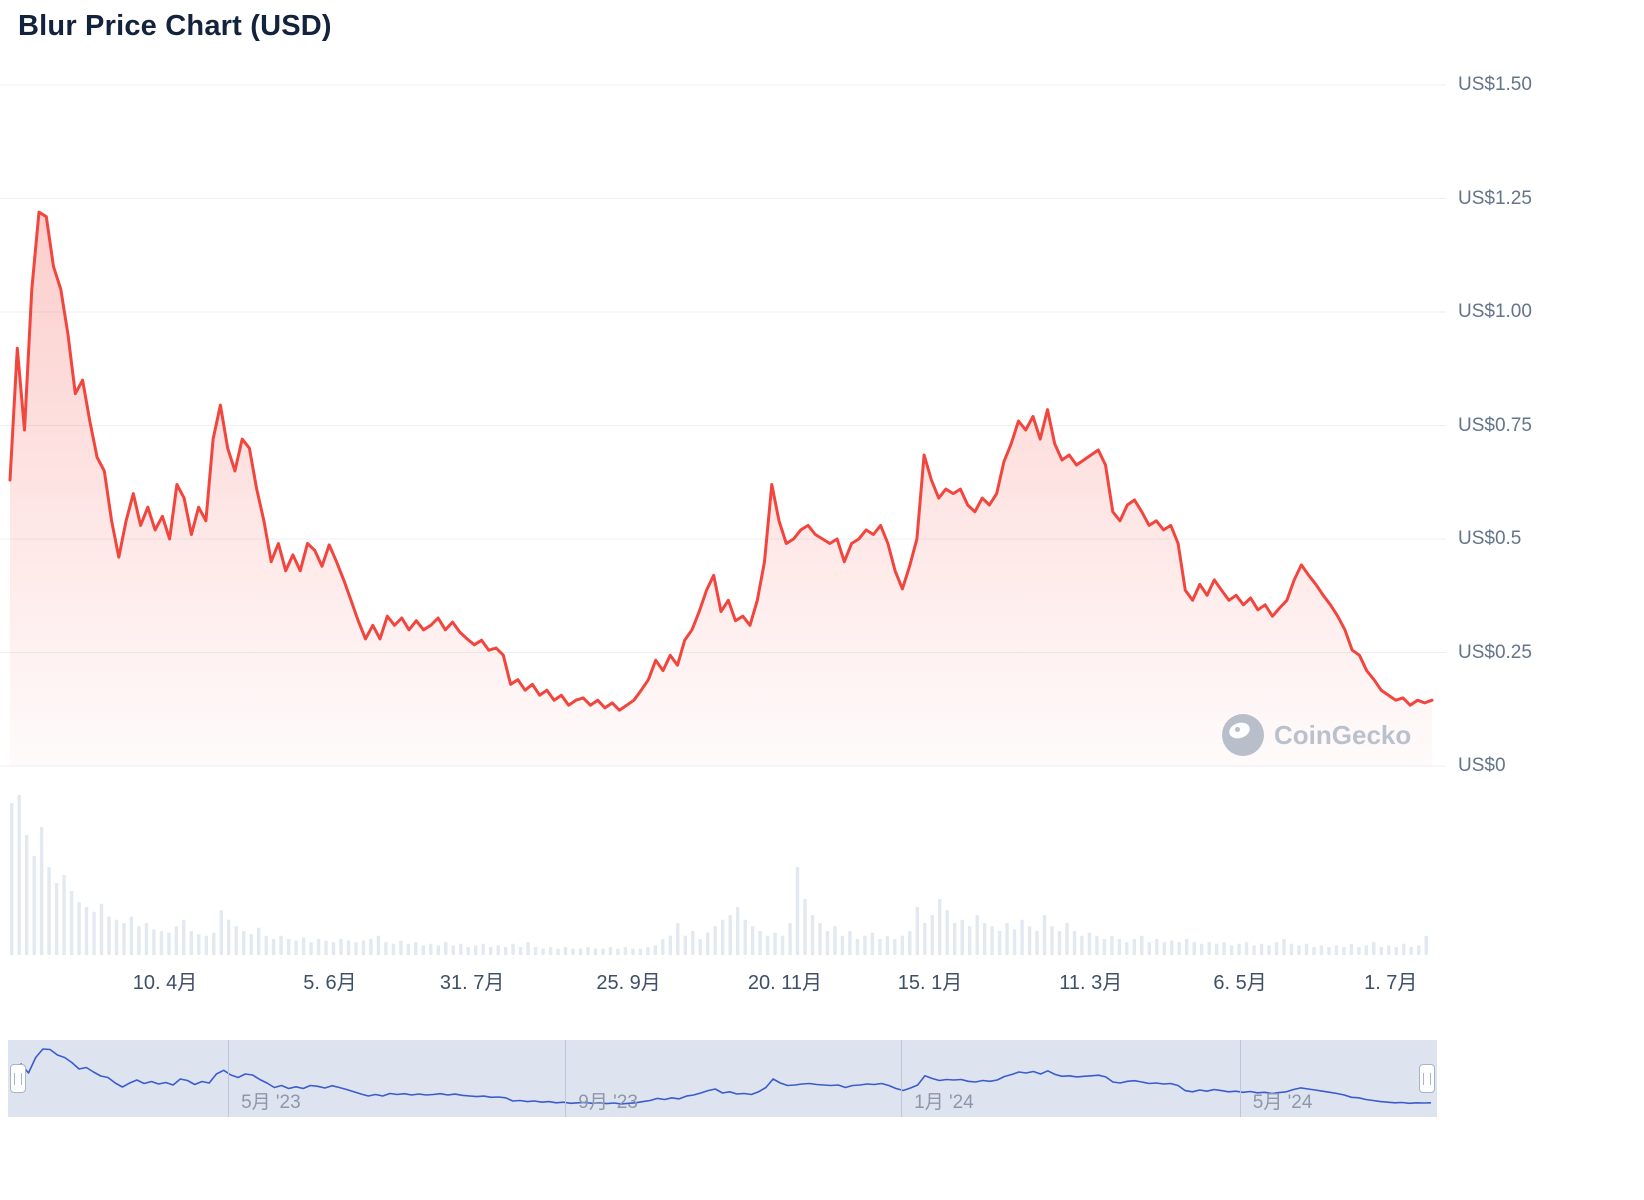 This screenshot has height=1200, width=1644. I want to click on navigator-handle-right, so click(1427, 1078).